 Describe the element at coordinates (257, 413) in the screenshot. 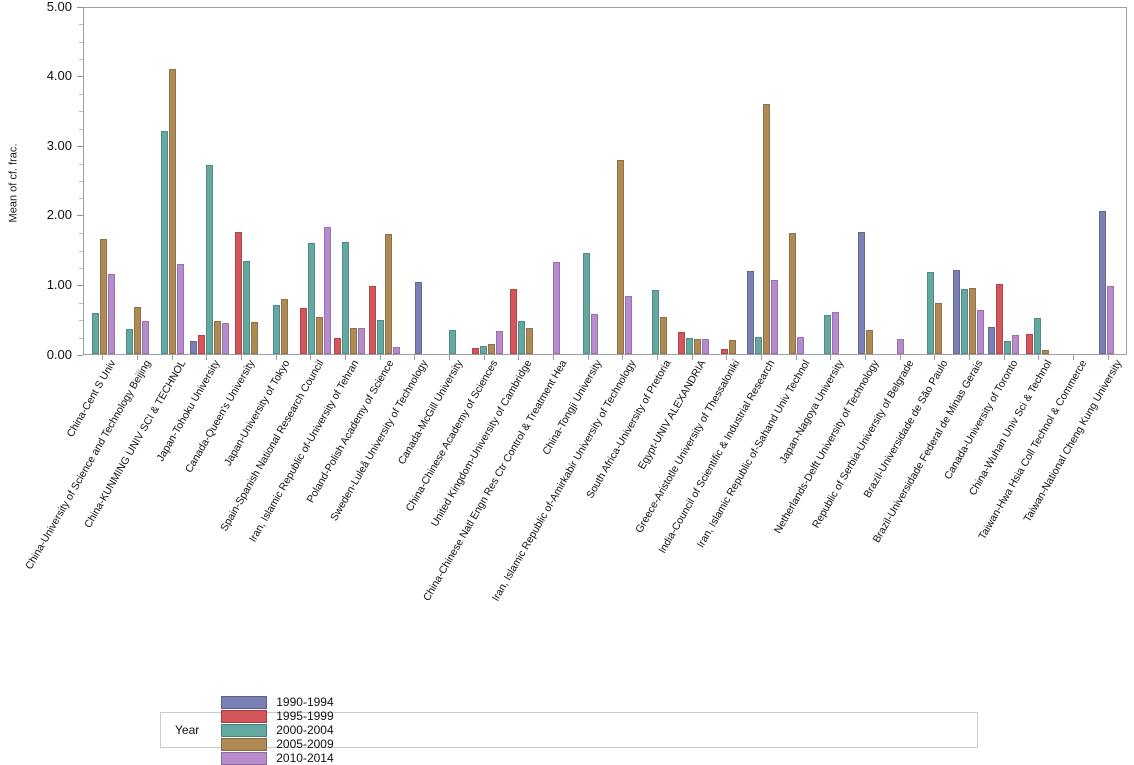

I see `x-axis-tick-label: Japan-University of Tokyo` at that location.